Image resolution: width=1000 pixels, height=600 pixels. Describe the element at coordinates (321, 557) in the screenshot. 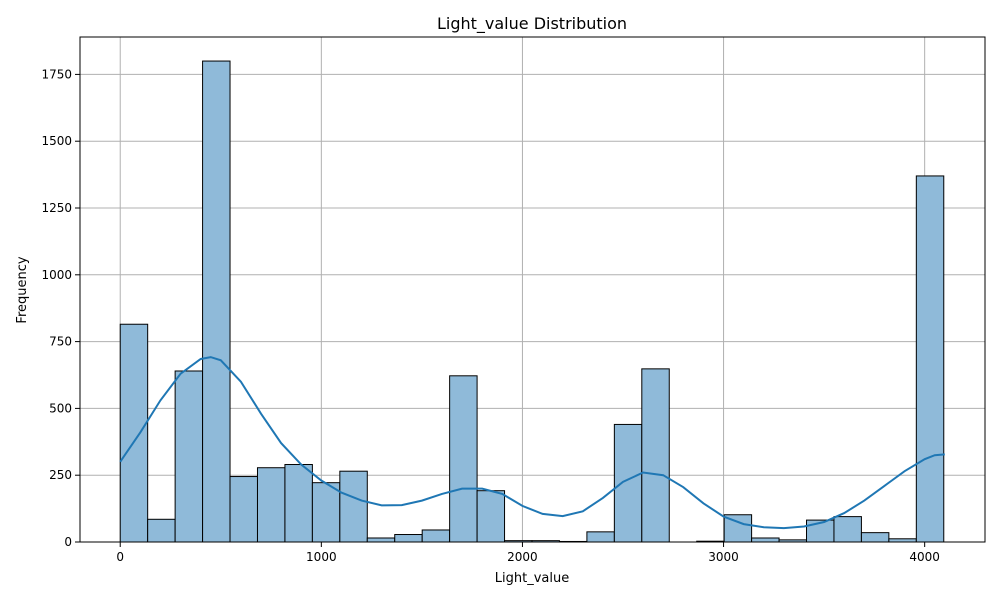

I see `x-tick-label: 1000` at that location.